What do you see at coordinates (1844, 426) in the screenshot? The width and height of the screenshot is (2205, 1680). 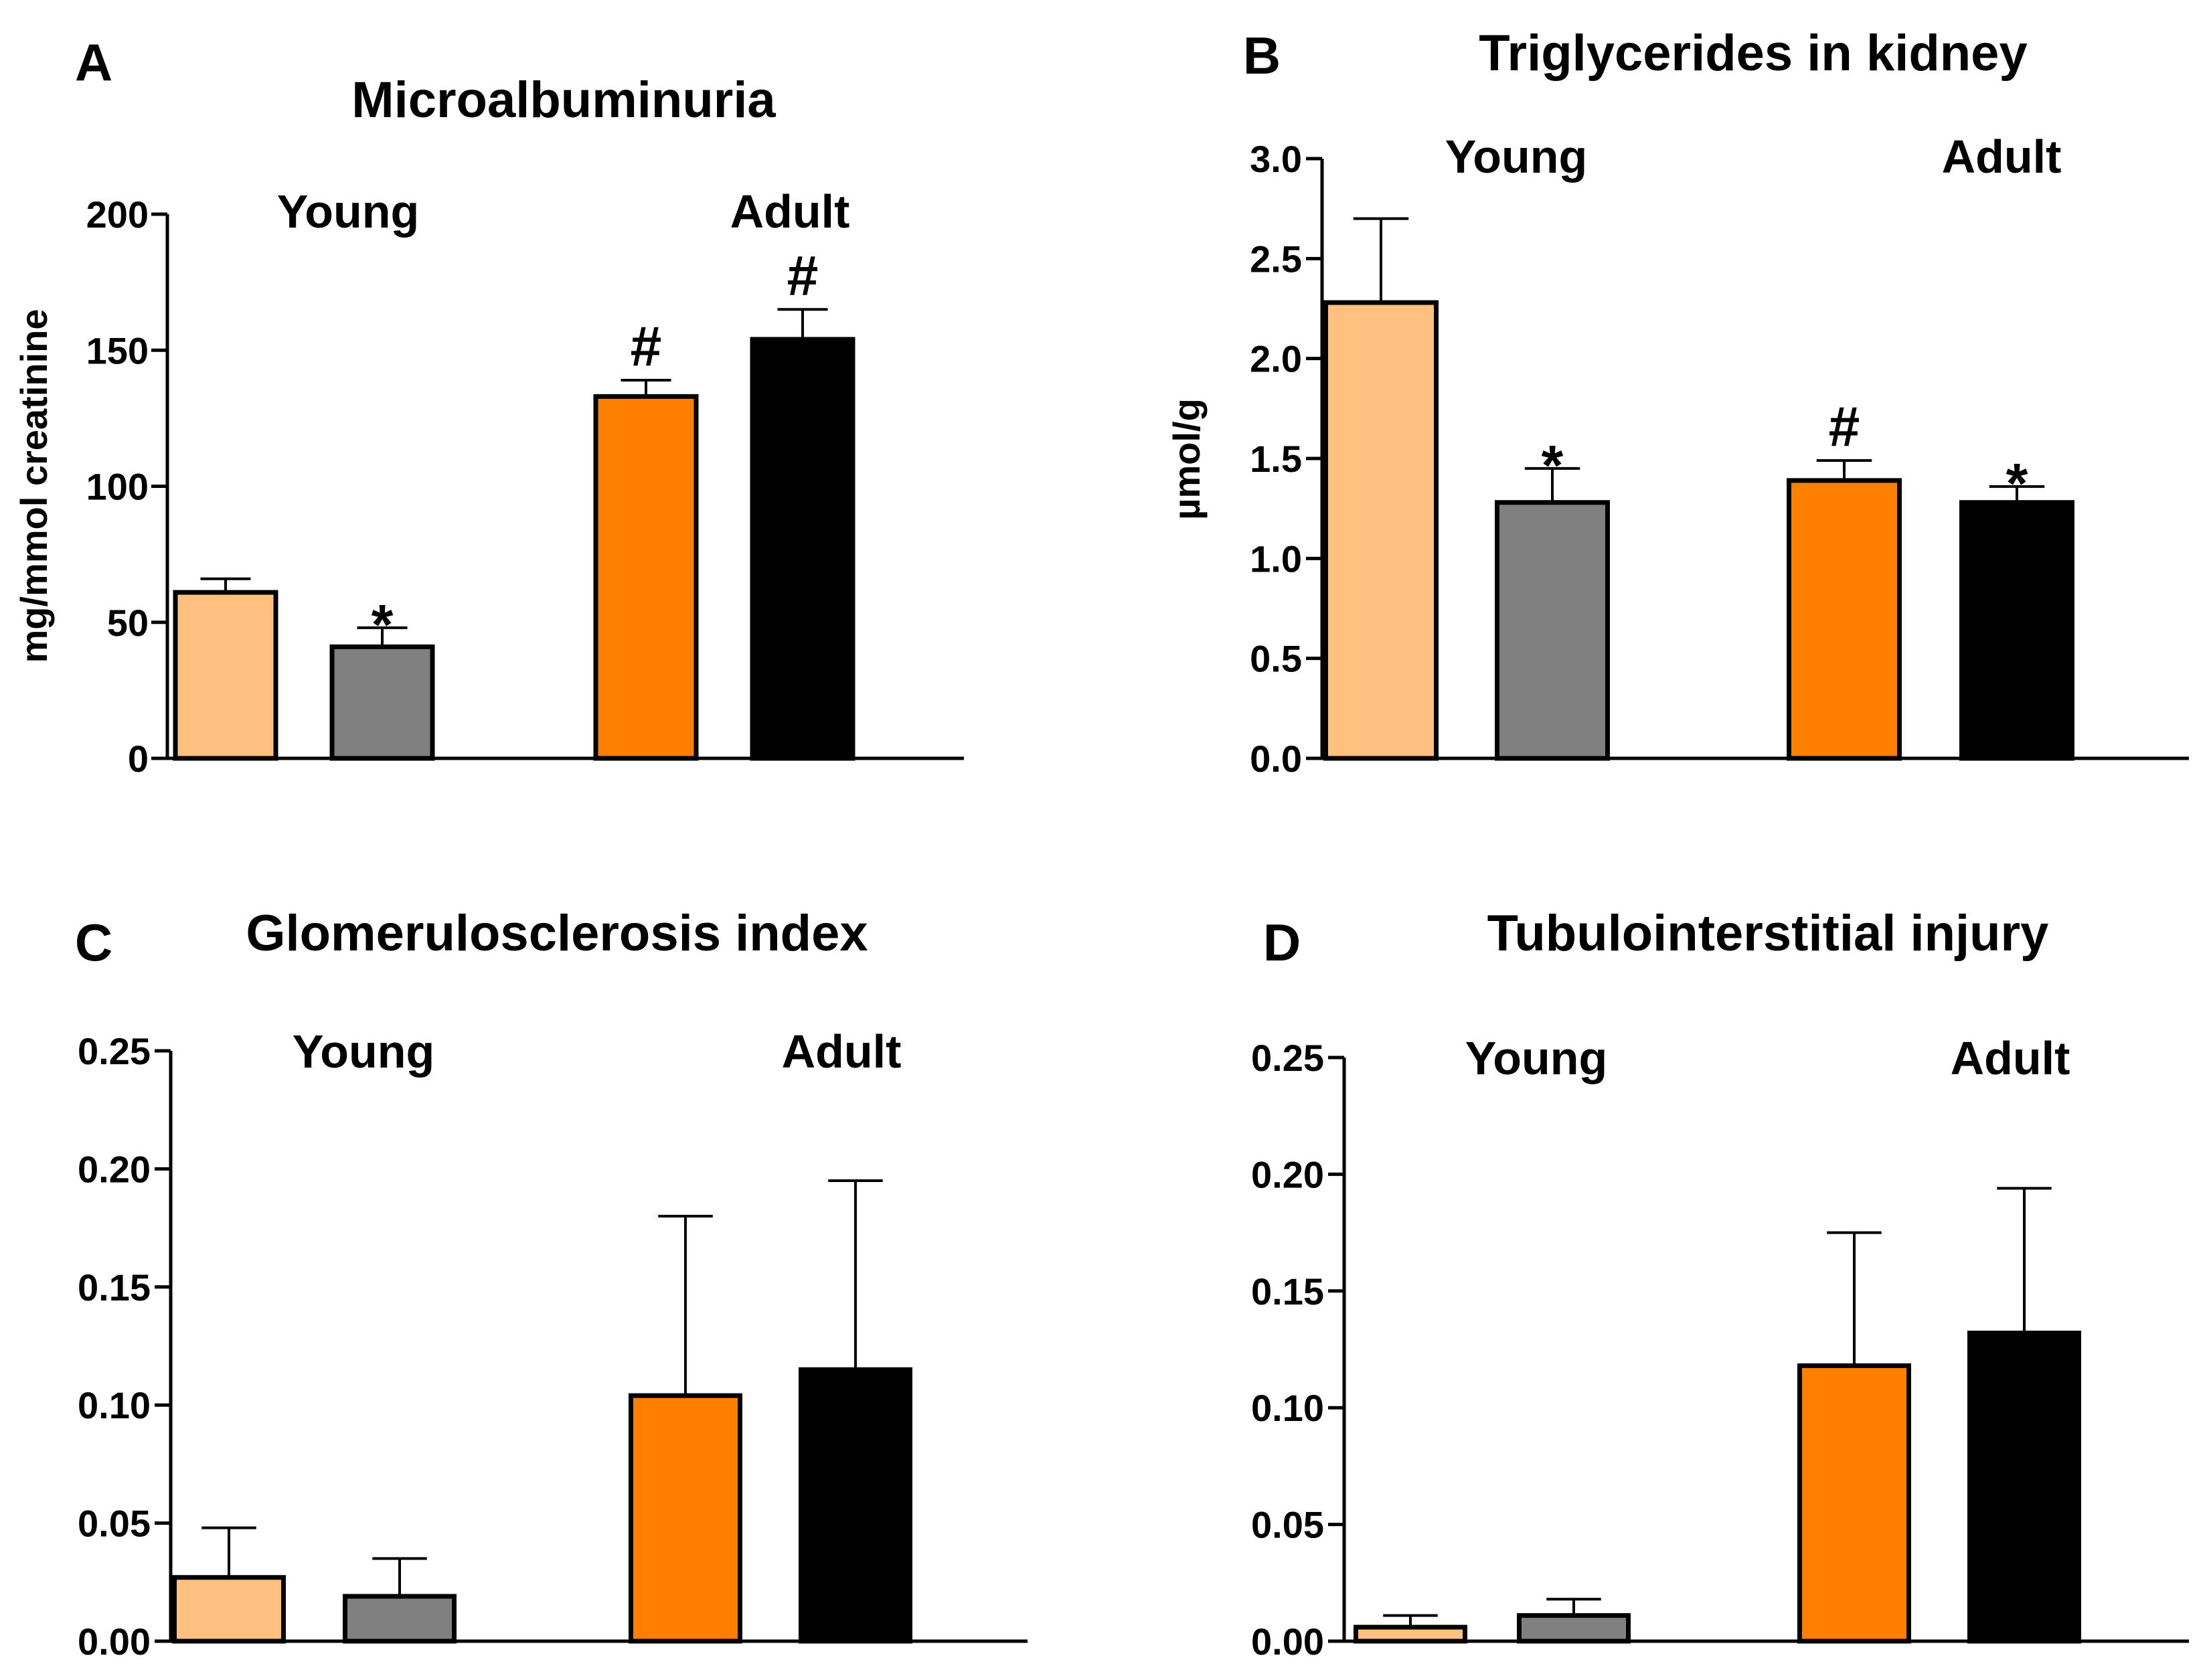 I see `panel-b-significance-mark: #` at bounding box center [1844, 426].